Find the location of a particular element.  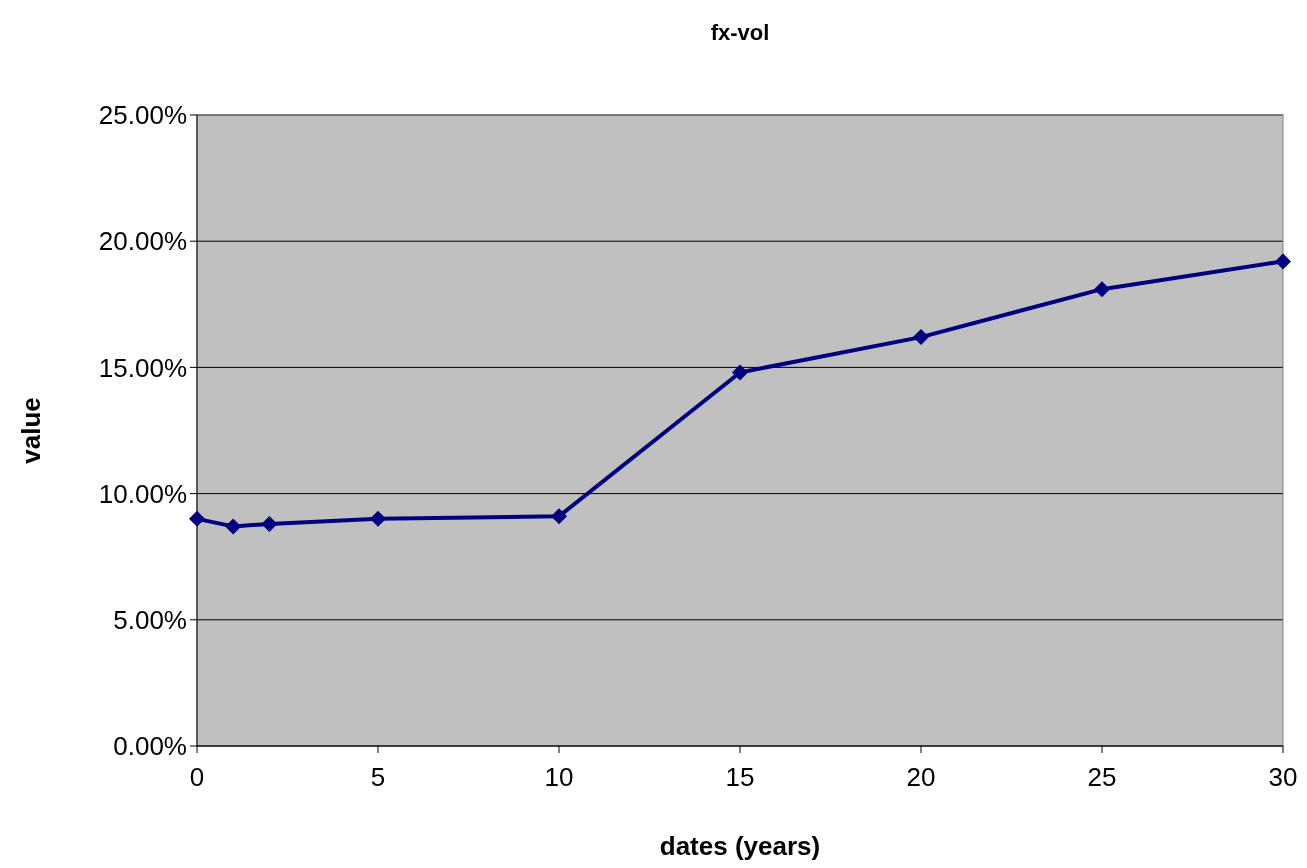

x-tick-label: 5 is located at coordinates (378, 777).